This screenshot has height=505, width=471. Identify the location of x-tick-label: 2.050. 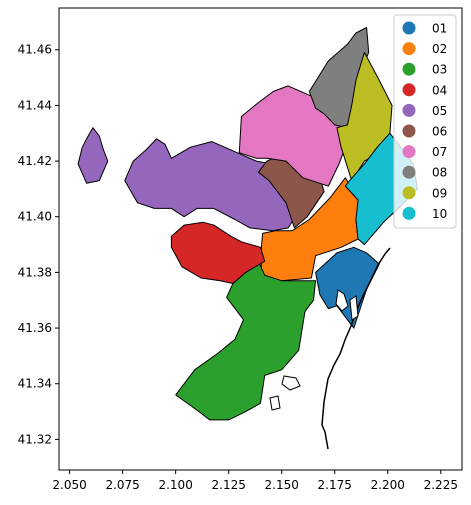
(69, 485).